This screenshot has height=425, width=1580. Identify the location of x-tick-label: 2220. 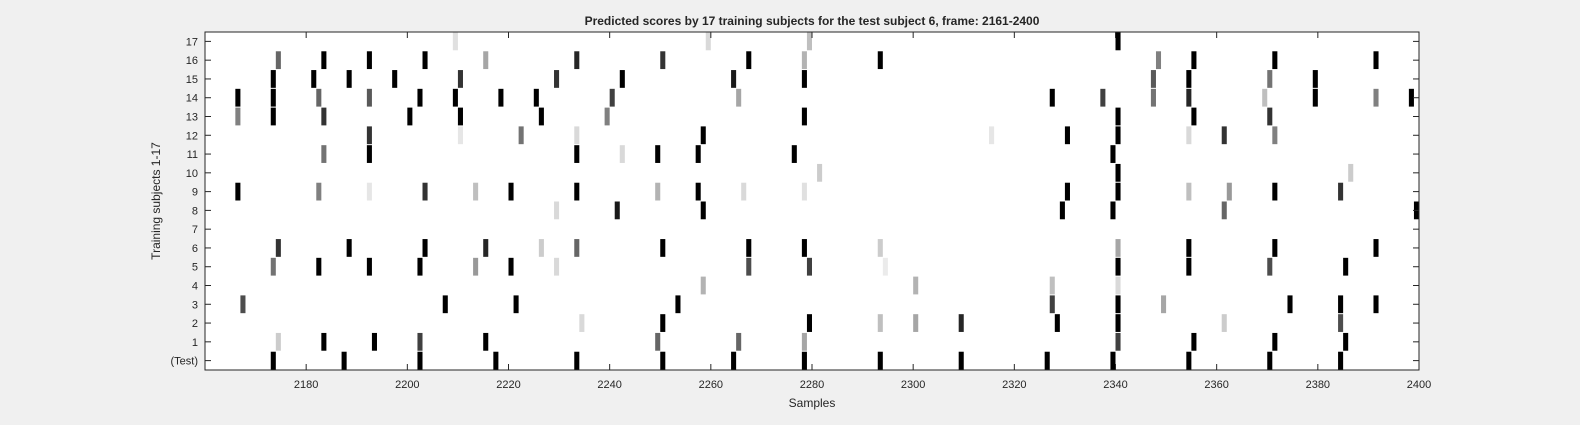
(508, 385).